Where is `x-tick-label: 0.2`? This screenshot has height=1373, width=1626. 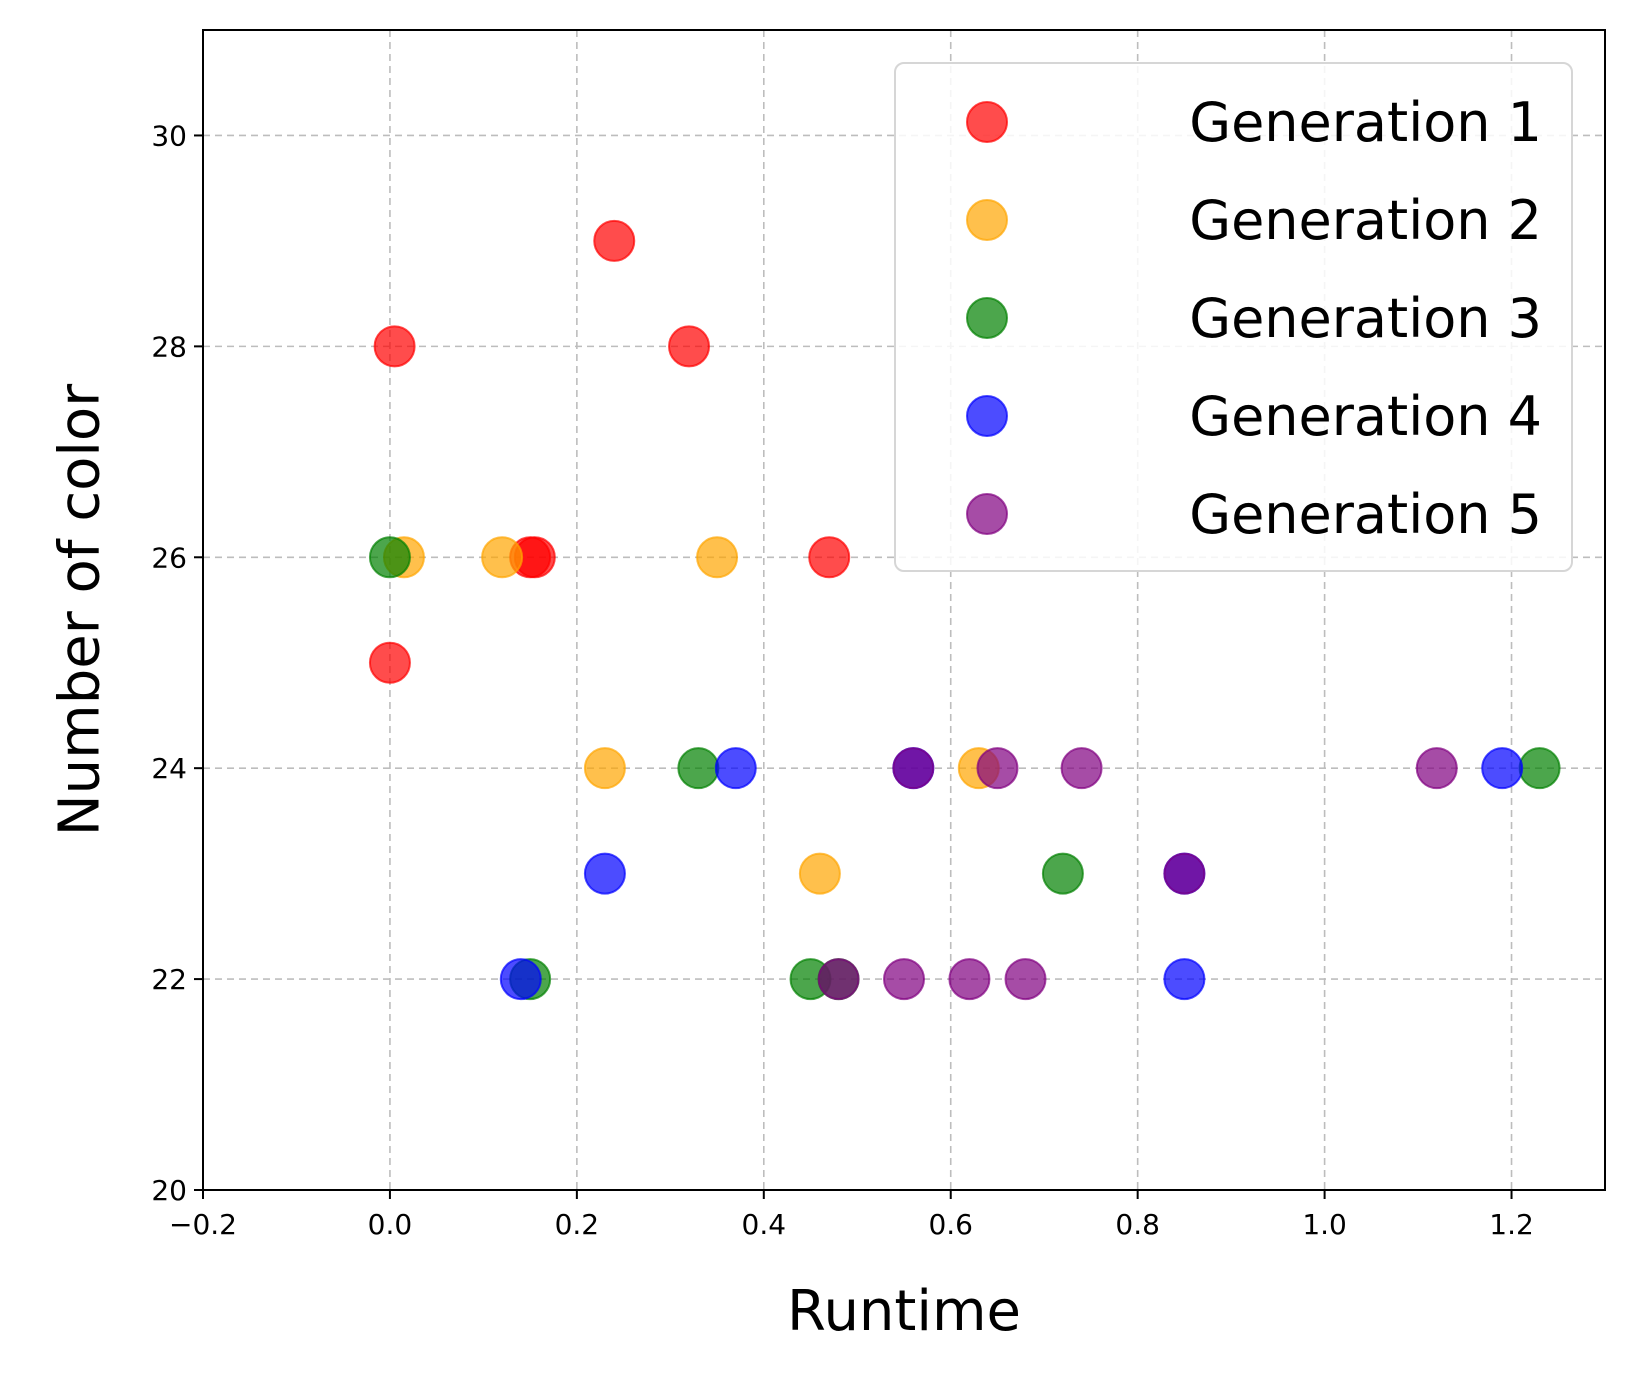 x-tick-label: 0.2 is located at coordinates (577, 1224).